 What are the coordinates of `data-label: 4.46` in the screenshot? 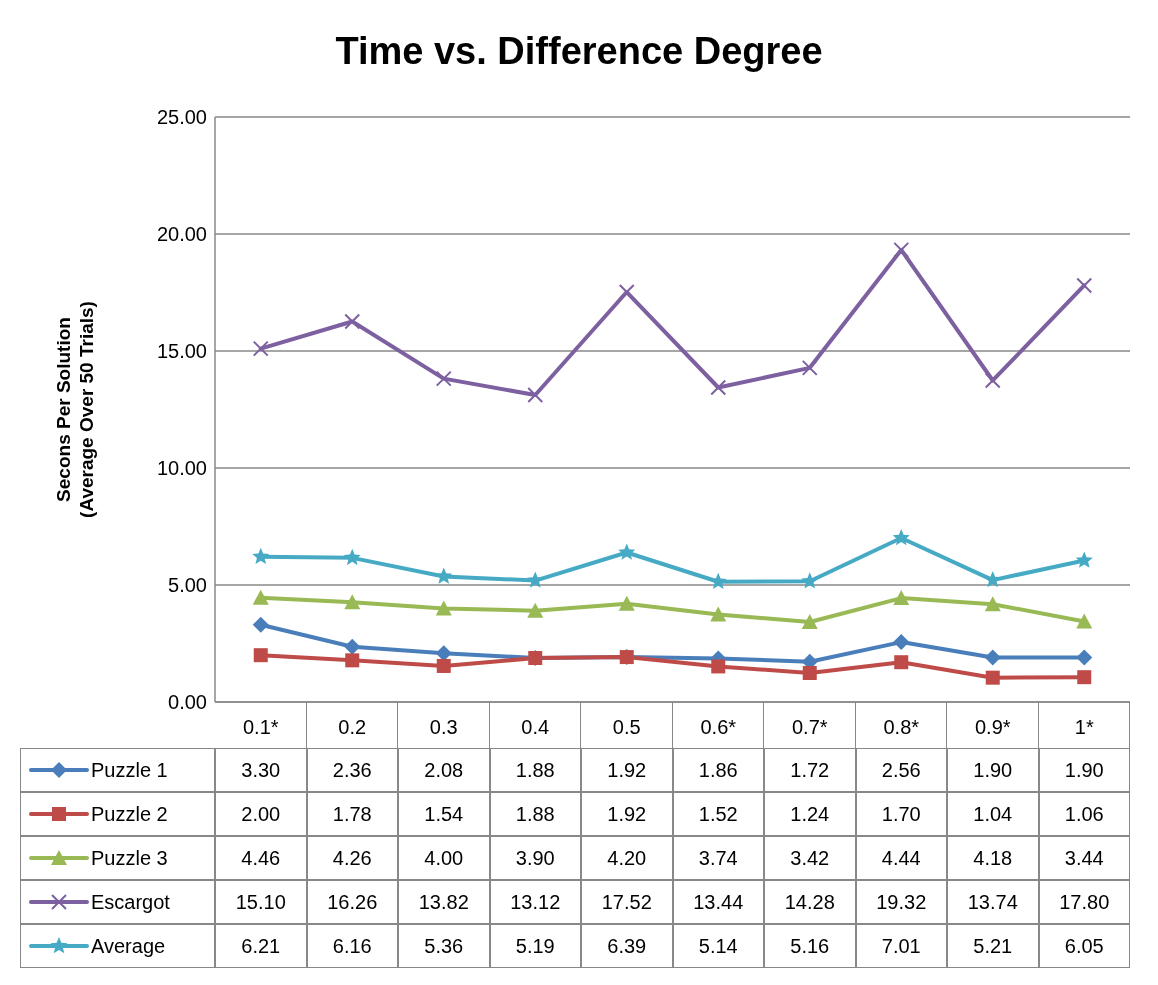 It's located at (261, 858).